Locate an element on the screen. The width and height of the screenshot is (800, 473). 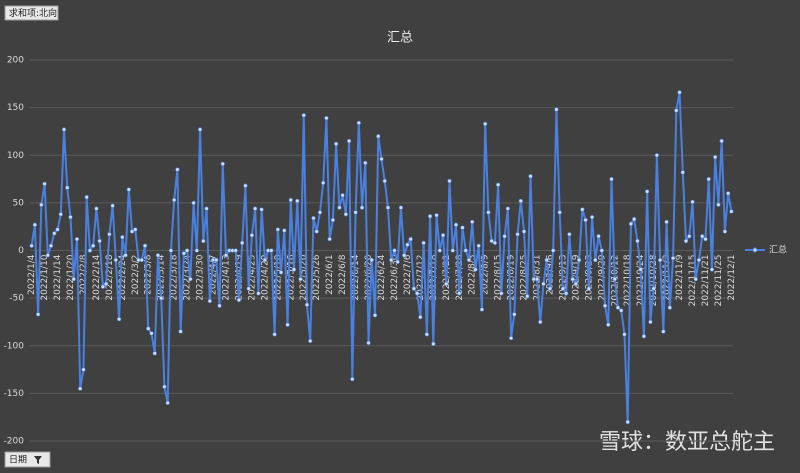
legend-label: 汇总 is located at coordinates (778, 250).